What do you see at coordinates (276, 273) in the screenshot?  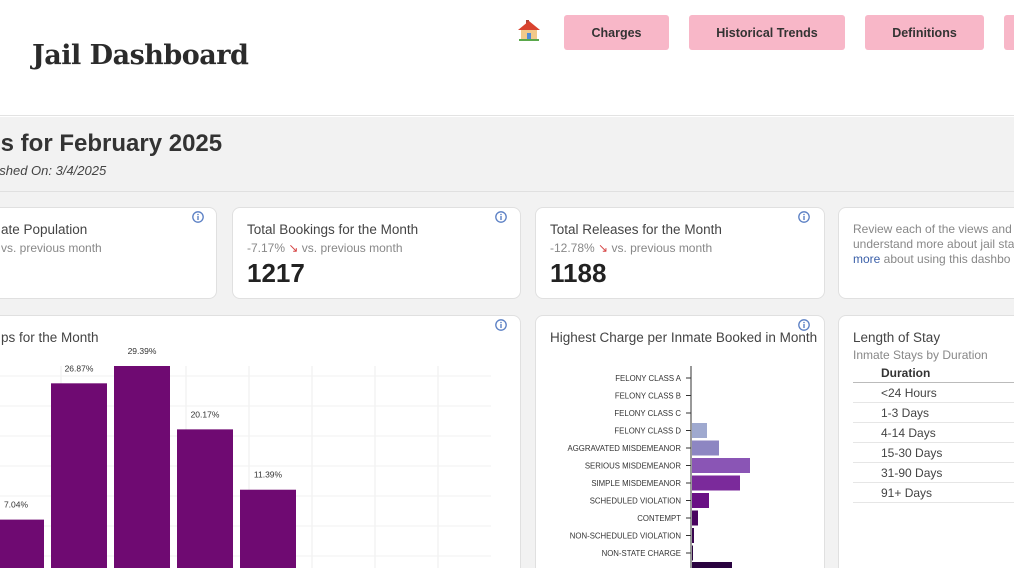 I see `kpi-value: 1217` at bounding box center [276, 273].